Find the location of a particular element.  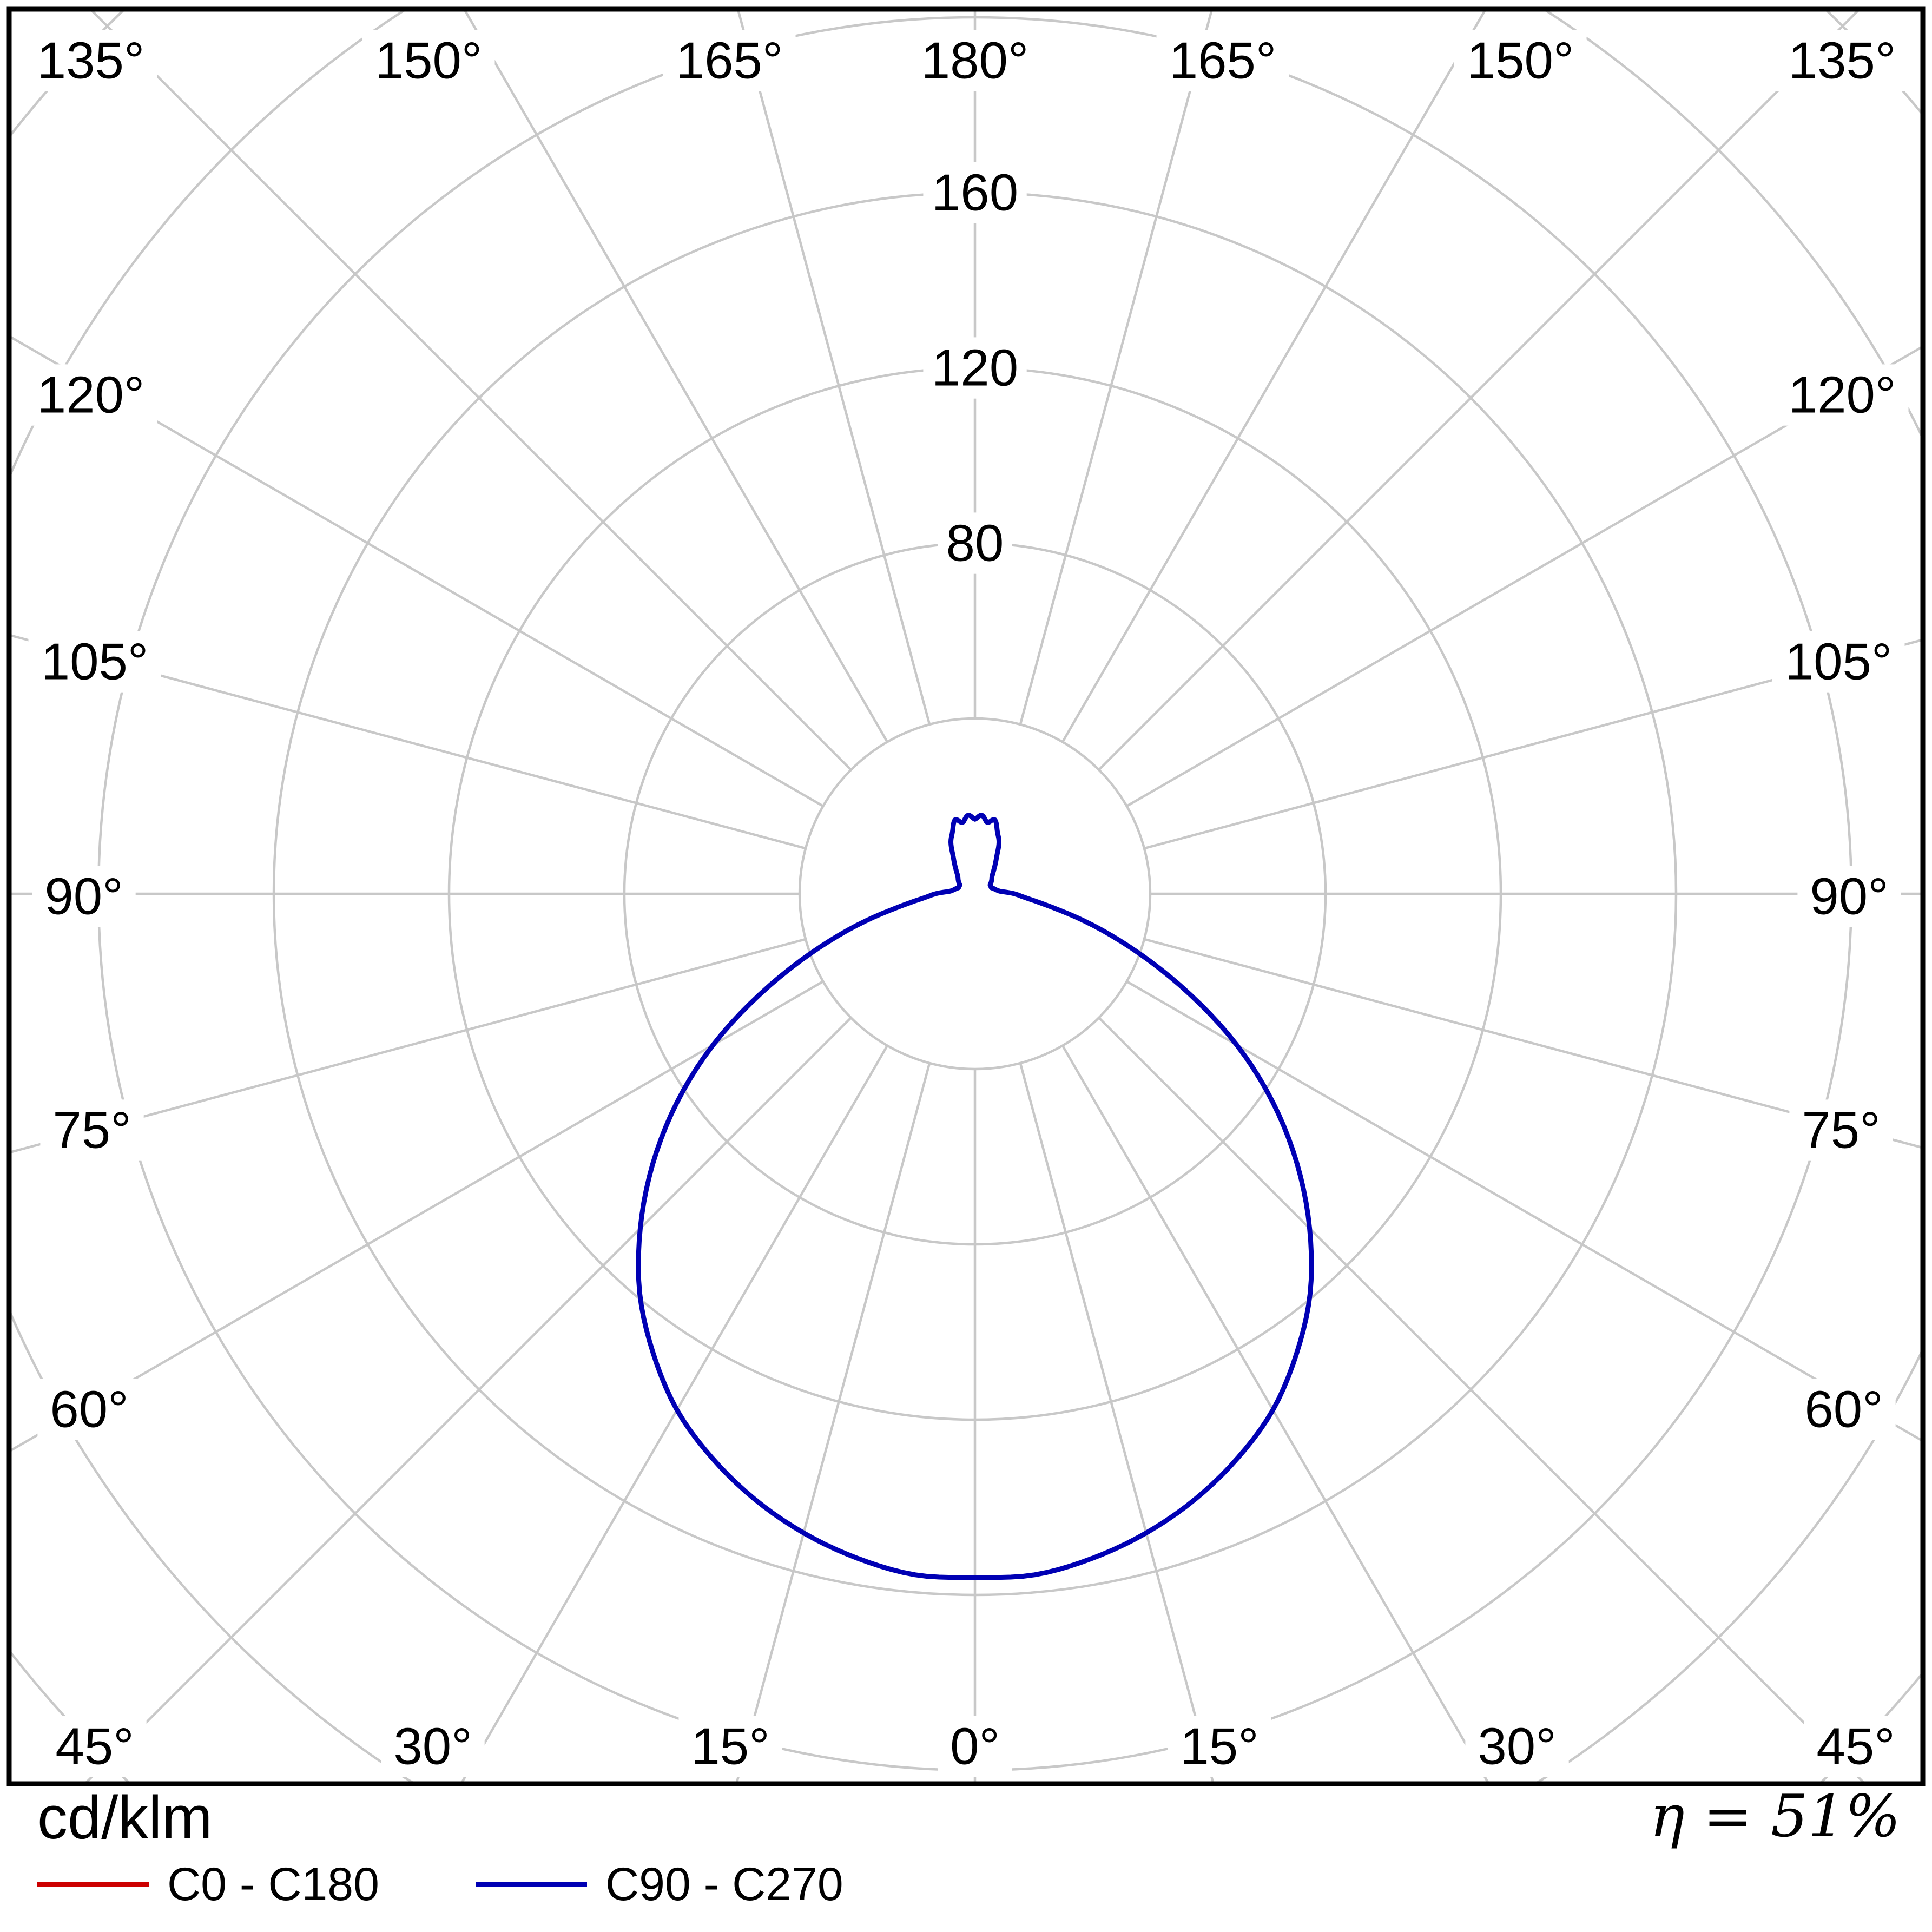

angle-label-30-left-mask is located at coordinates (433, 1746).